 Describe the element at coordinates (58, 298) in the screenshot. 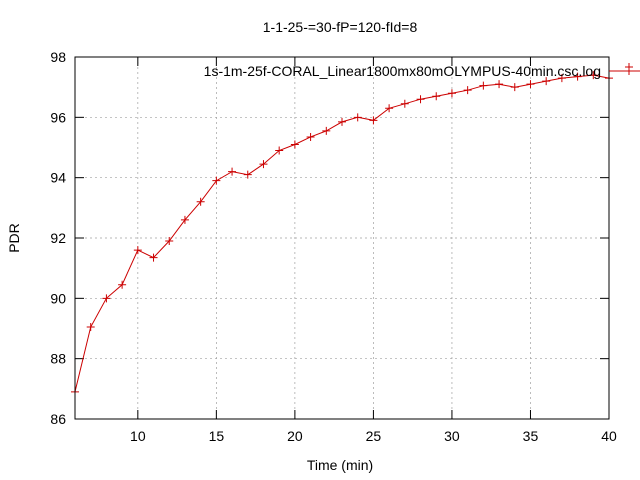

I see `y-tick-label: 90` at that location.